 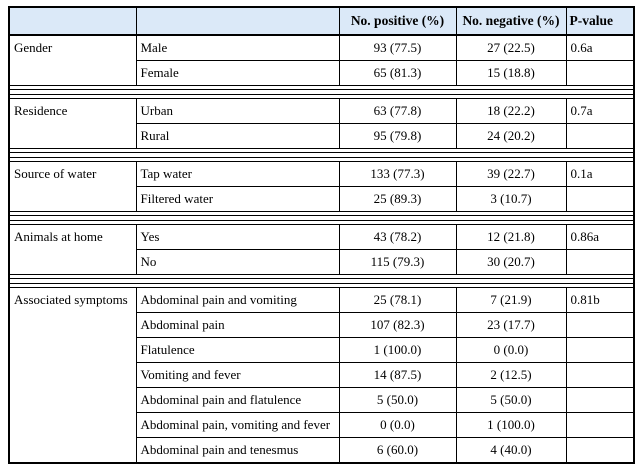 What do you see at coordinates (397, 325) in the screenshot?
I see `positive-cell: 107 (82.3)` at bounding box center [397, 325].